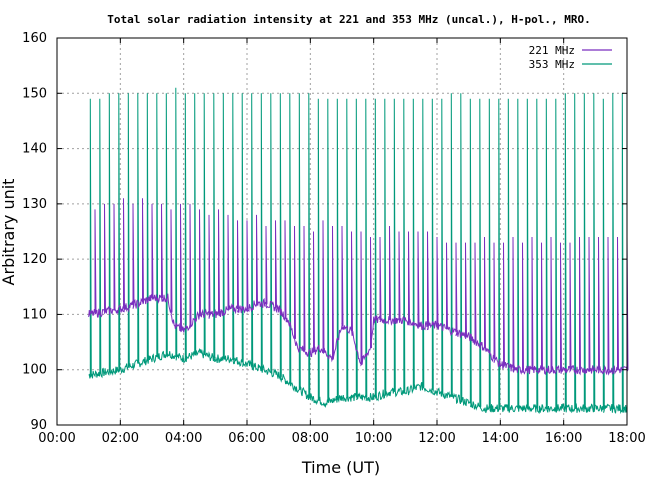 The height and width of the screenshot is (480, 650). I want to click on x-tick-label: 12:00, so click(436, 438).